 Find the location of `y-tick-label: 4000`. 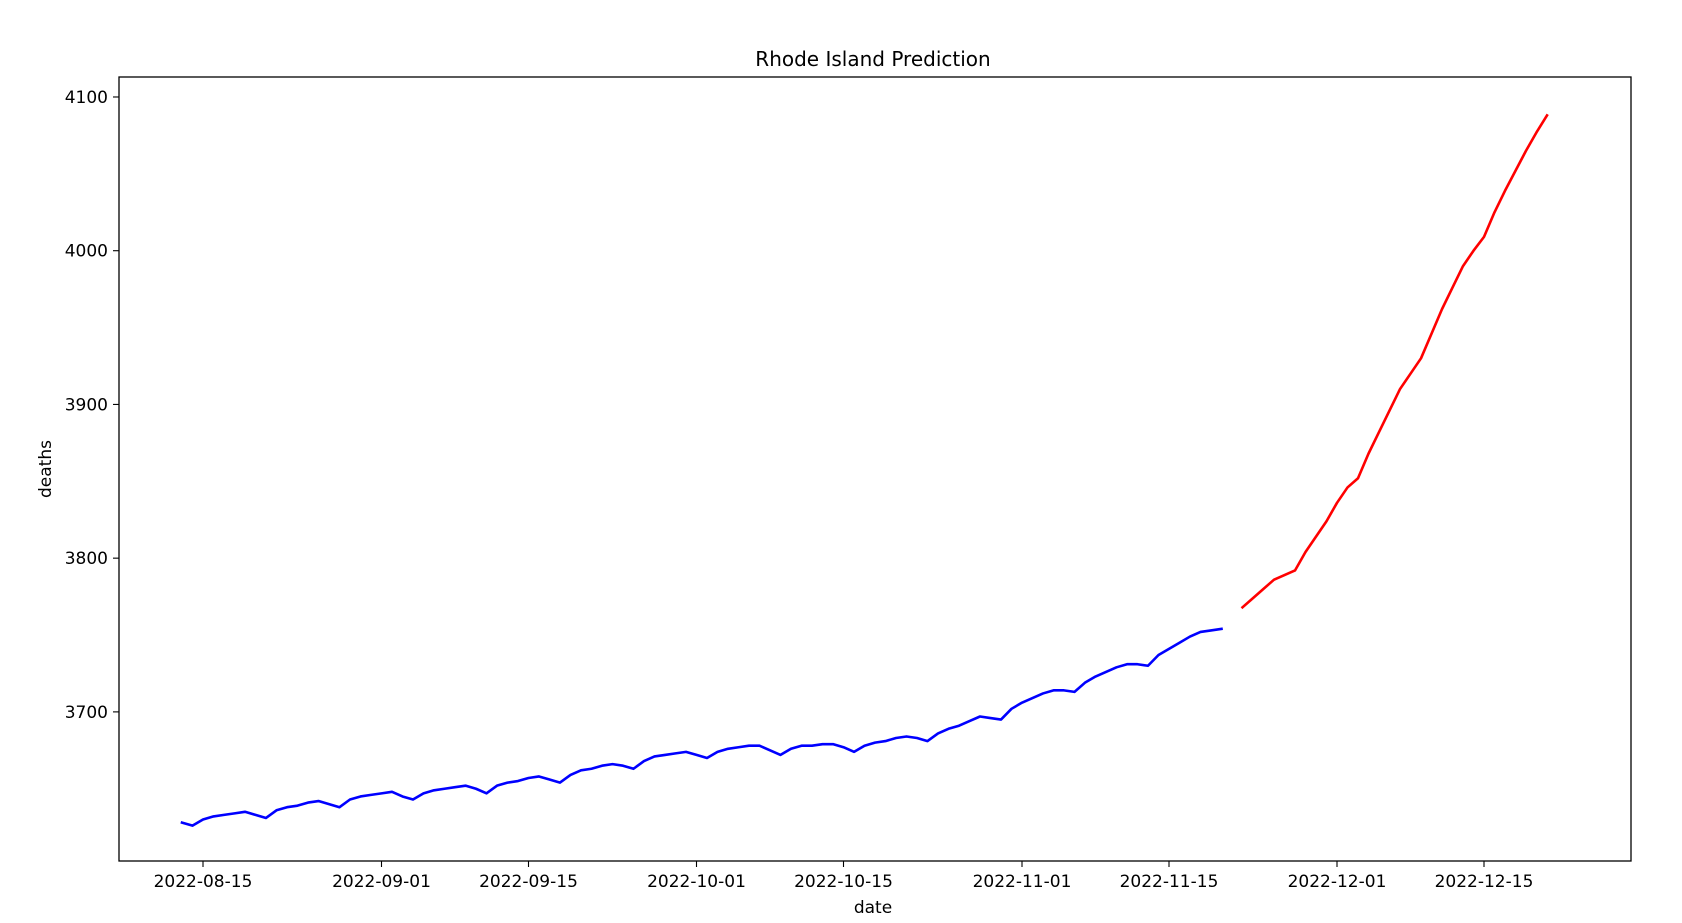

y-tick-label: 4000 is located at coordinates (86, 252).